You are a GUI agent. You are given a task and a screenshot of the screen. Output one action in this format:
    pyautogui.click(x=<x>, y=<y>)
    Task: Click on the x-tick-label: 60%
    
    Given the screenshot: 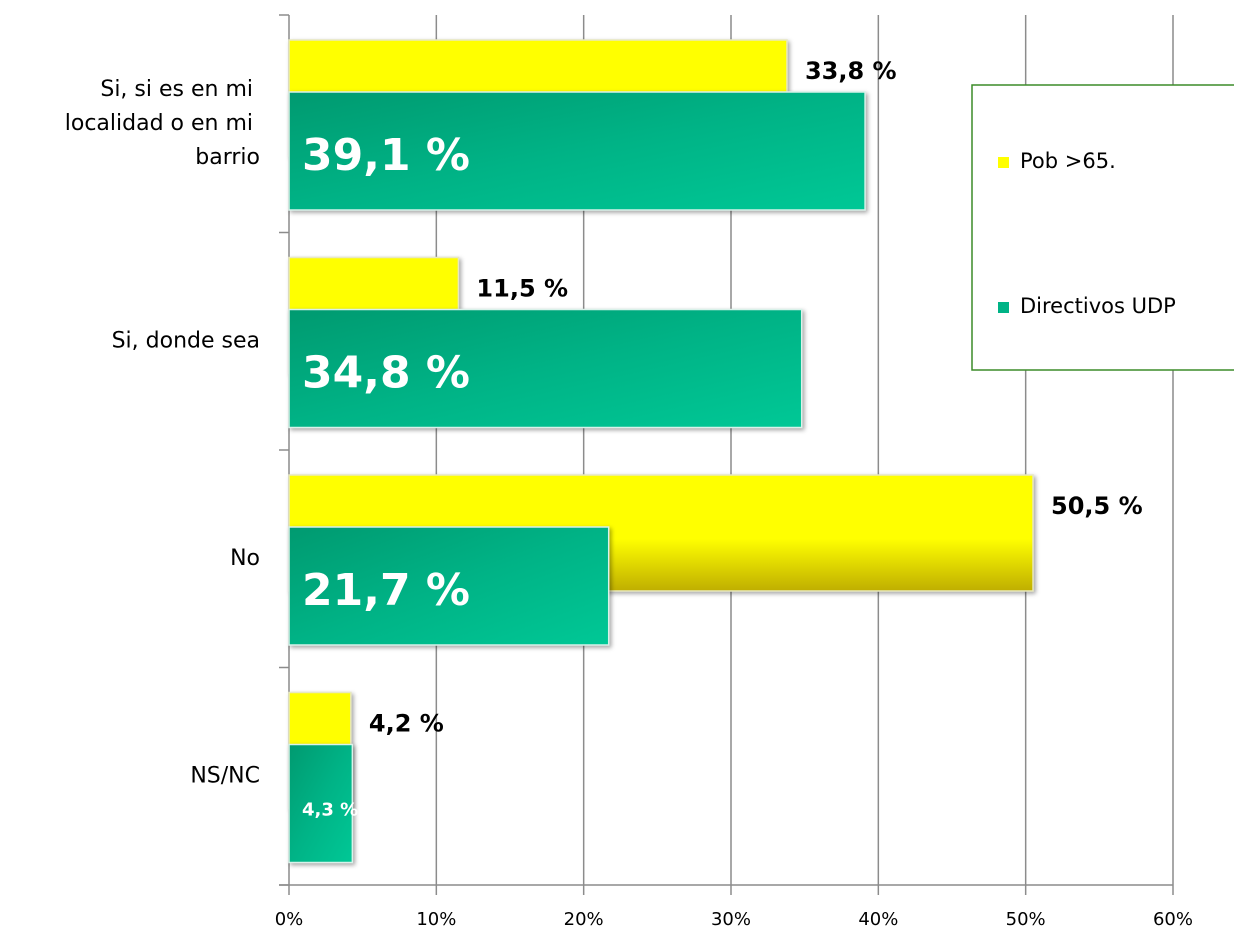 What is the action you would take?
    pyautogui.click(x=1173, y=919)
    